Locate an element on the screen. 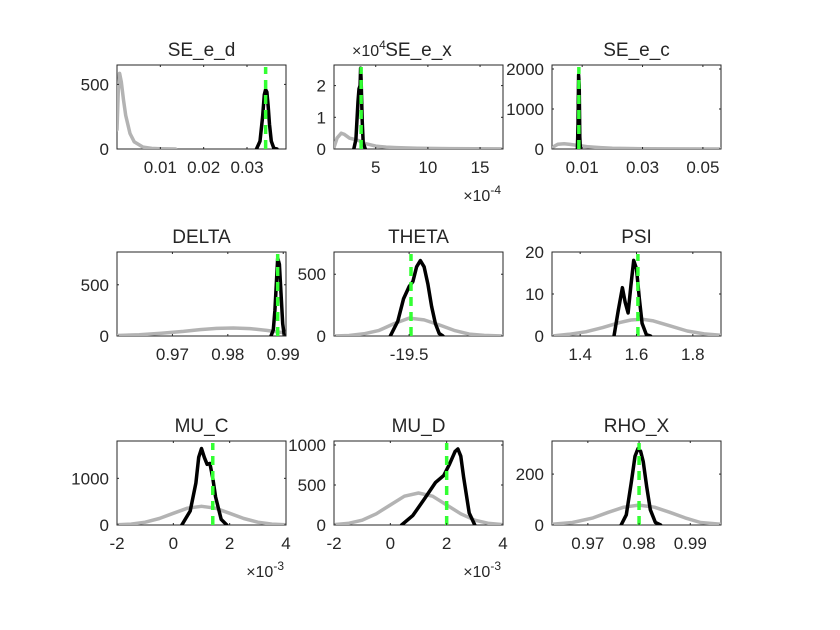 The image size is (840, 630). panel-title: MU_D is located at coordinates (419, 426).